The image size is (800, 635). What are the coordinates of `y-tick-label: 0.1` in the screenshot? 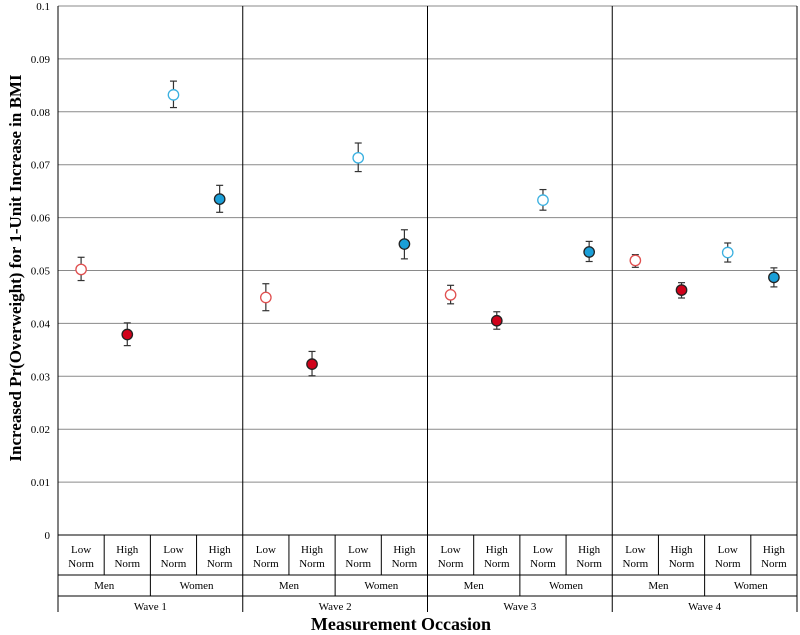 It's located at (43, 7).